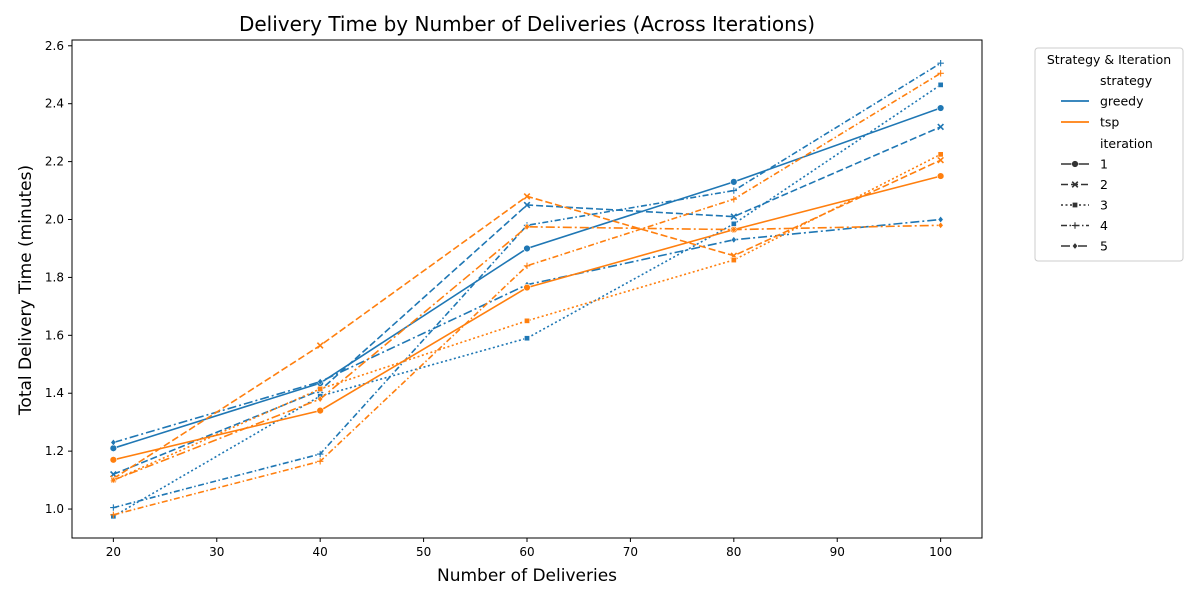  I want to click on x-tick-label: 20, so click(113, 552).